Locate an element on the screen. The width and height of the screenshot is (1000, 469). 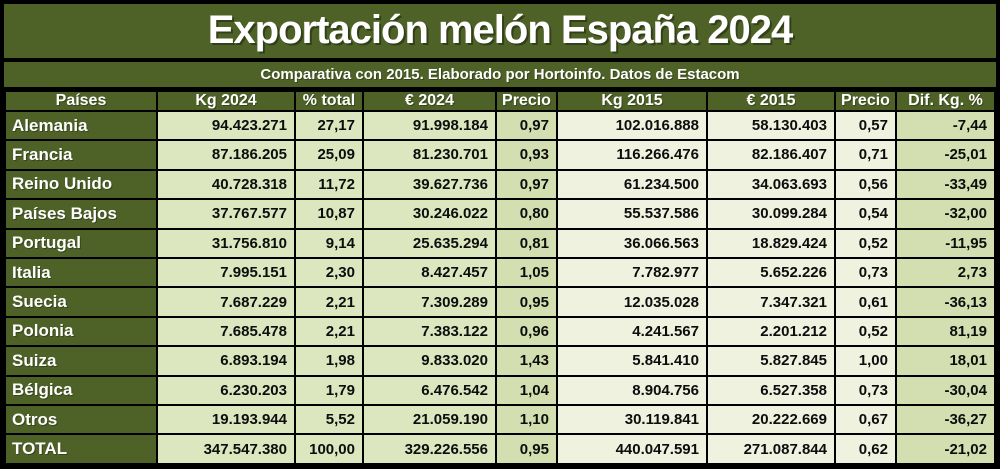
data-cell: 0,56 is located at coordinates (865, 184).